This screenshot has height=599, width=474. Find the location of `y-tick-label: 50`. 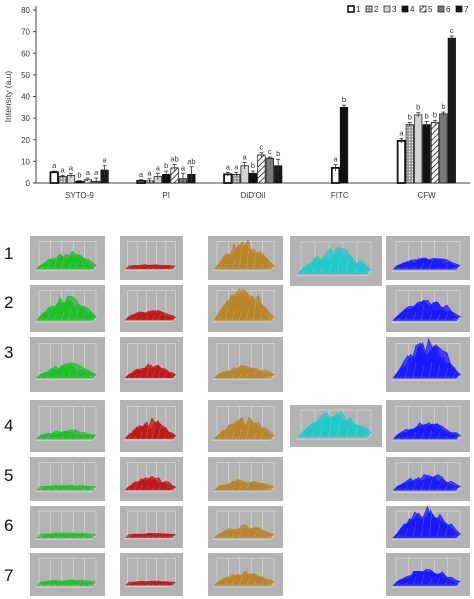

y-tick-label: 50 is located at coordinates (25, 75).